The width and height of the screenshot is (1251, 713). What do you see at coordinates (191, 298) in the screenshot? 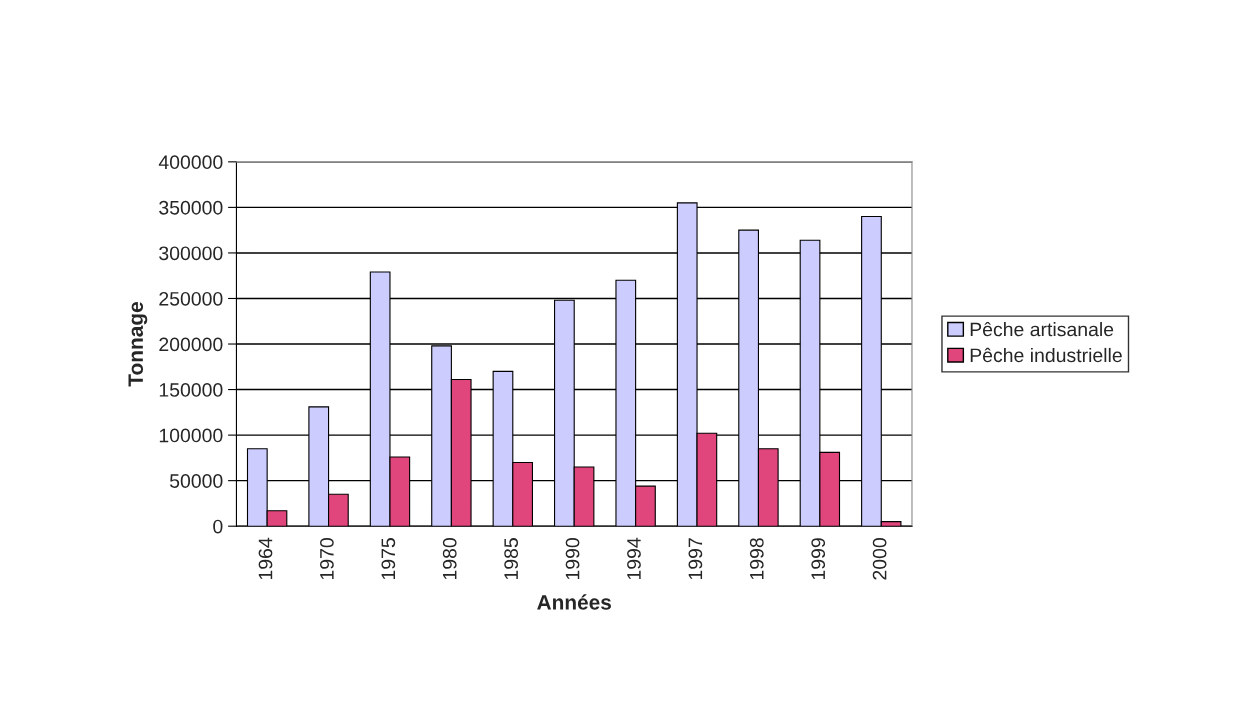
I see `y-tick-label: 250000` at bounding box center [191, 298].